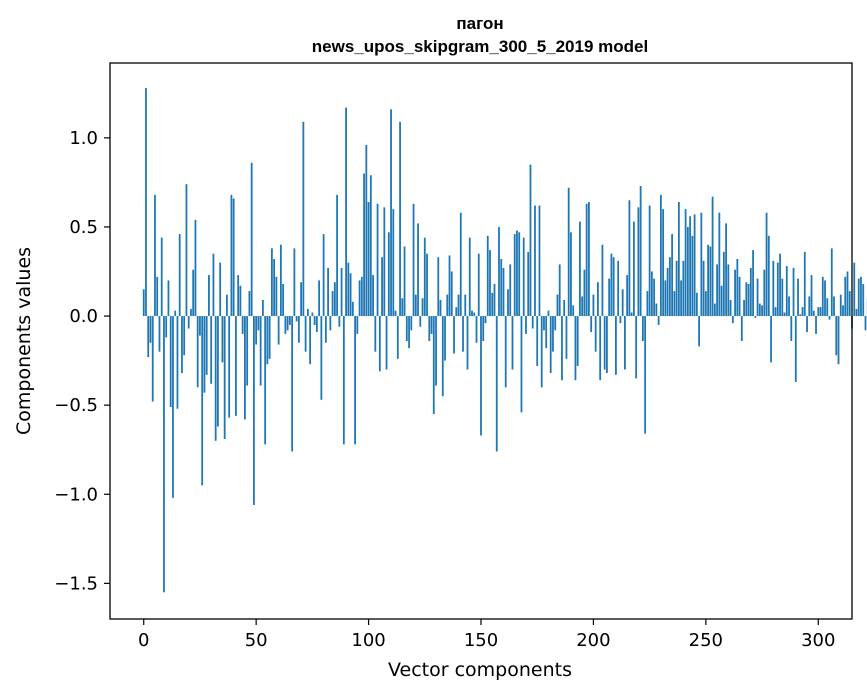  I want to click on y-axis: −1.5 −1.0 −0.5 0.0 0.5 1.0, so click(82, 361).